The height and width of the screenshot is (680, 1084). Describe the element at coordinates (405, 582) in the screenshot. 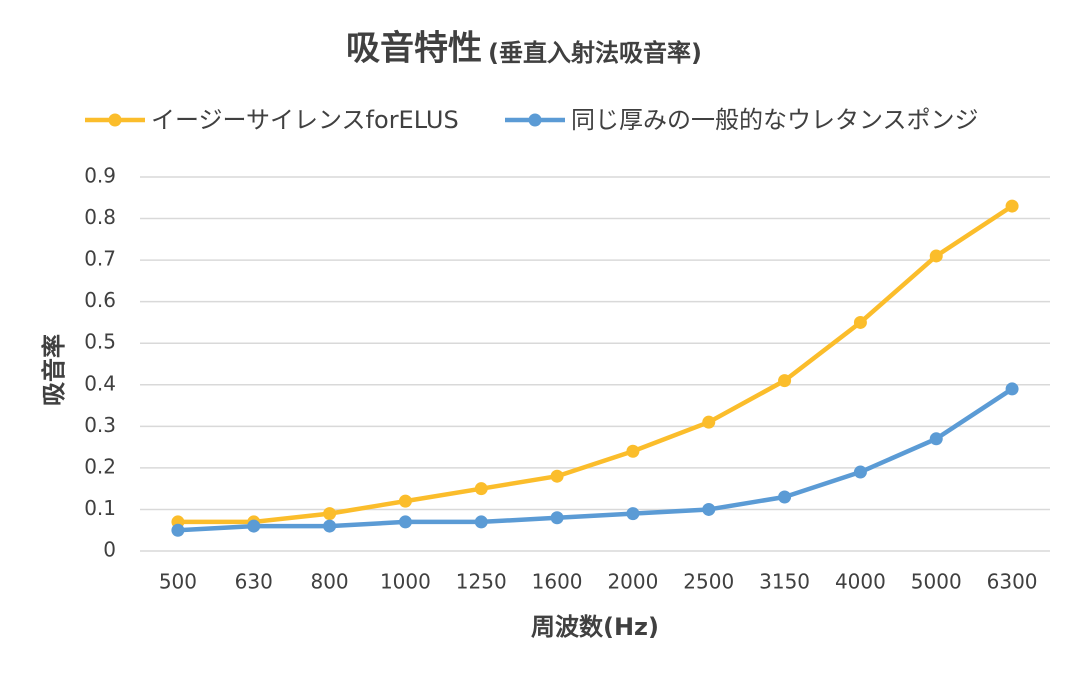

I see `x-tick-label: 1000` at that location.